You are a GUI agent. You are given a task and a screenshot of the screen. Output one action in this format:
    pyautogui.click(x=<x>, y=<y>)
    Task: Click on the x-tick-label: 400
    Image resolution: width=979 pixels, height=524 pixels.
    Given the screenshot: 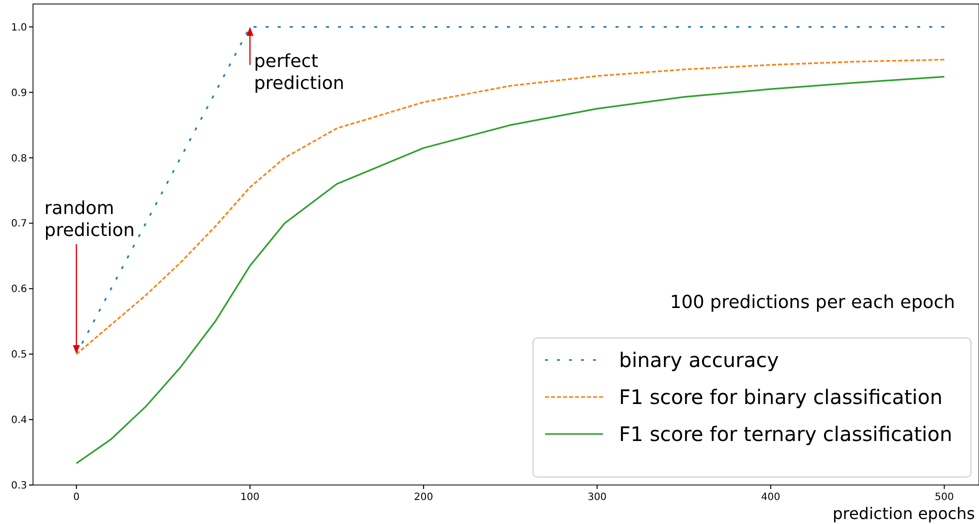 What is the action you would take?
    pyautogui.click(x=770, y=497)
    